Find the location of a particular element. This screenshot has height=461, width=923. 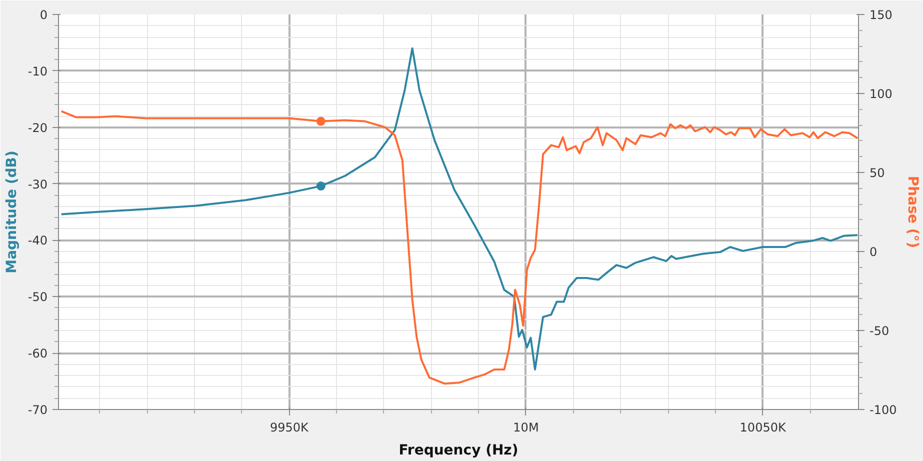

y-tick-label: -30 is located at coordinates (38, 184).